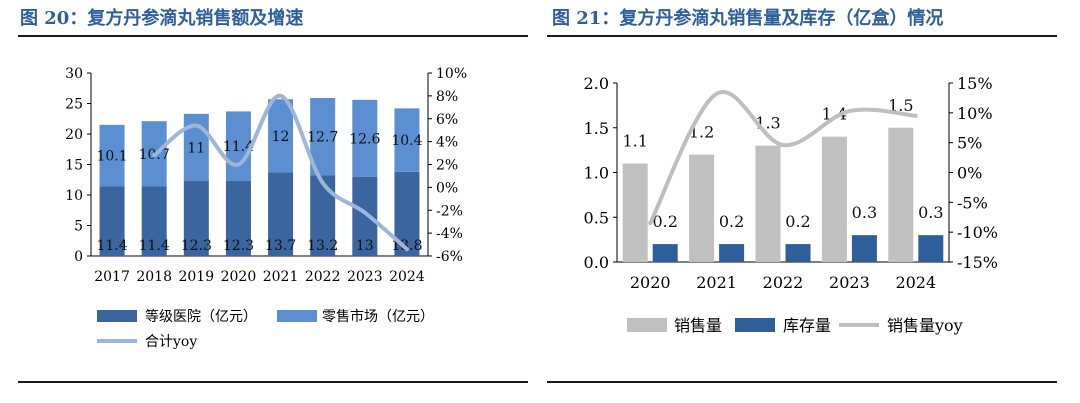 The height and width of the screenshot is (403, 1080). Describe the element at coordinates (154, 277) in the screenshot. I see `left-x-tick-label: 2018` at that location.